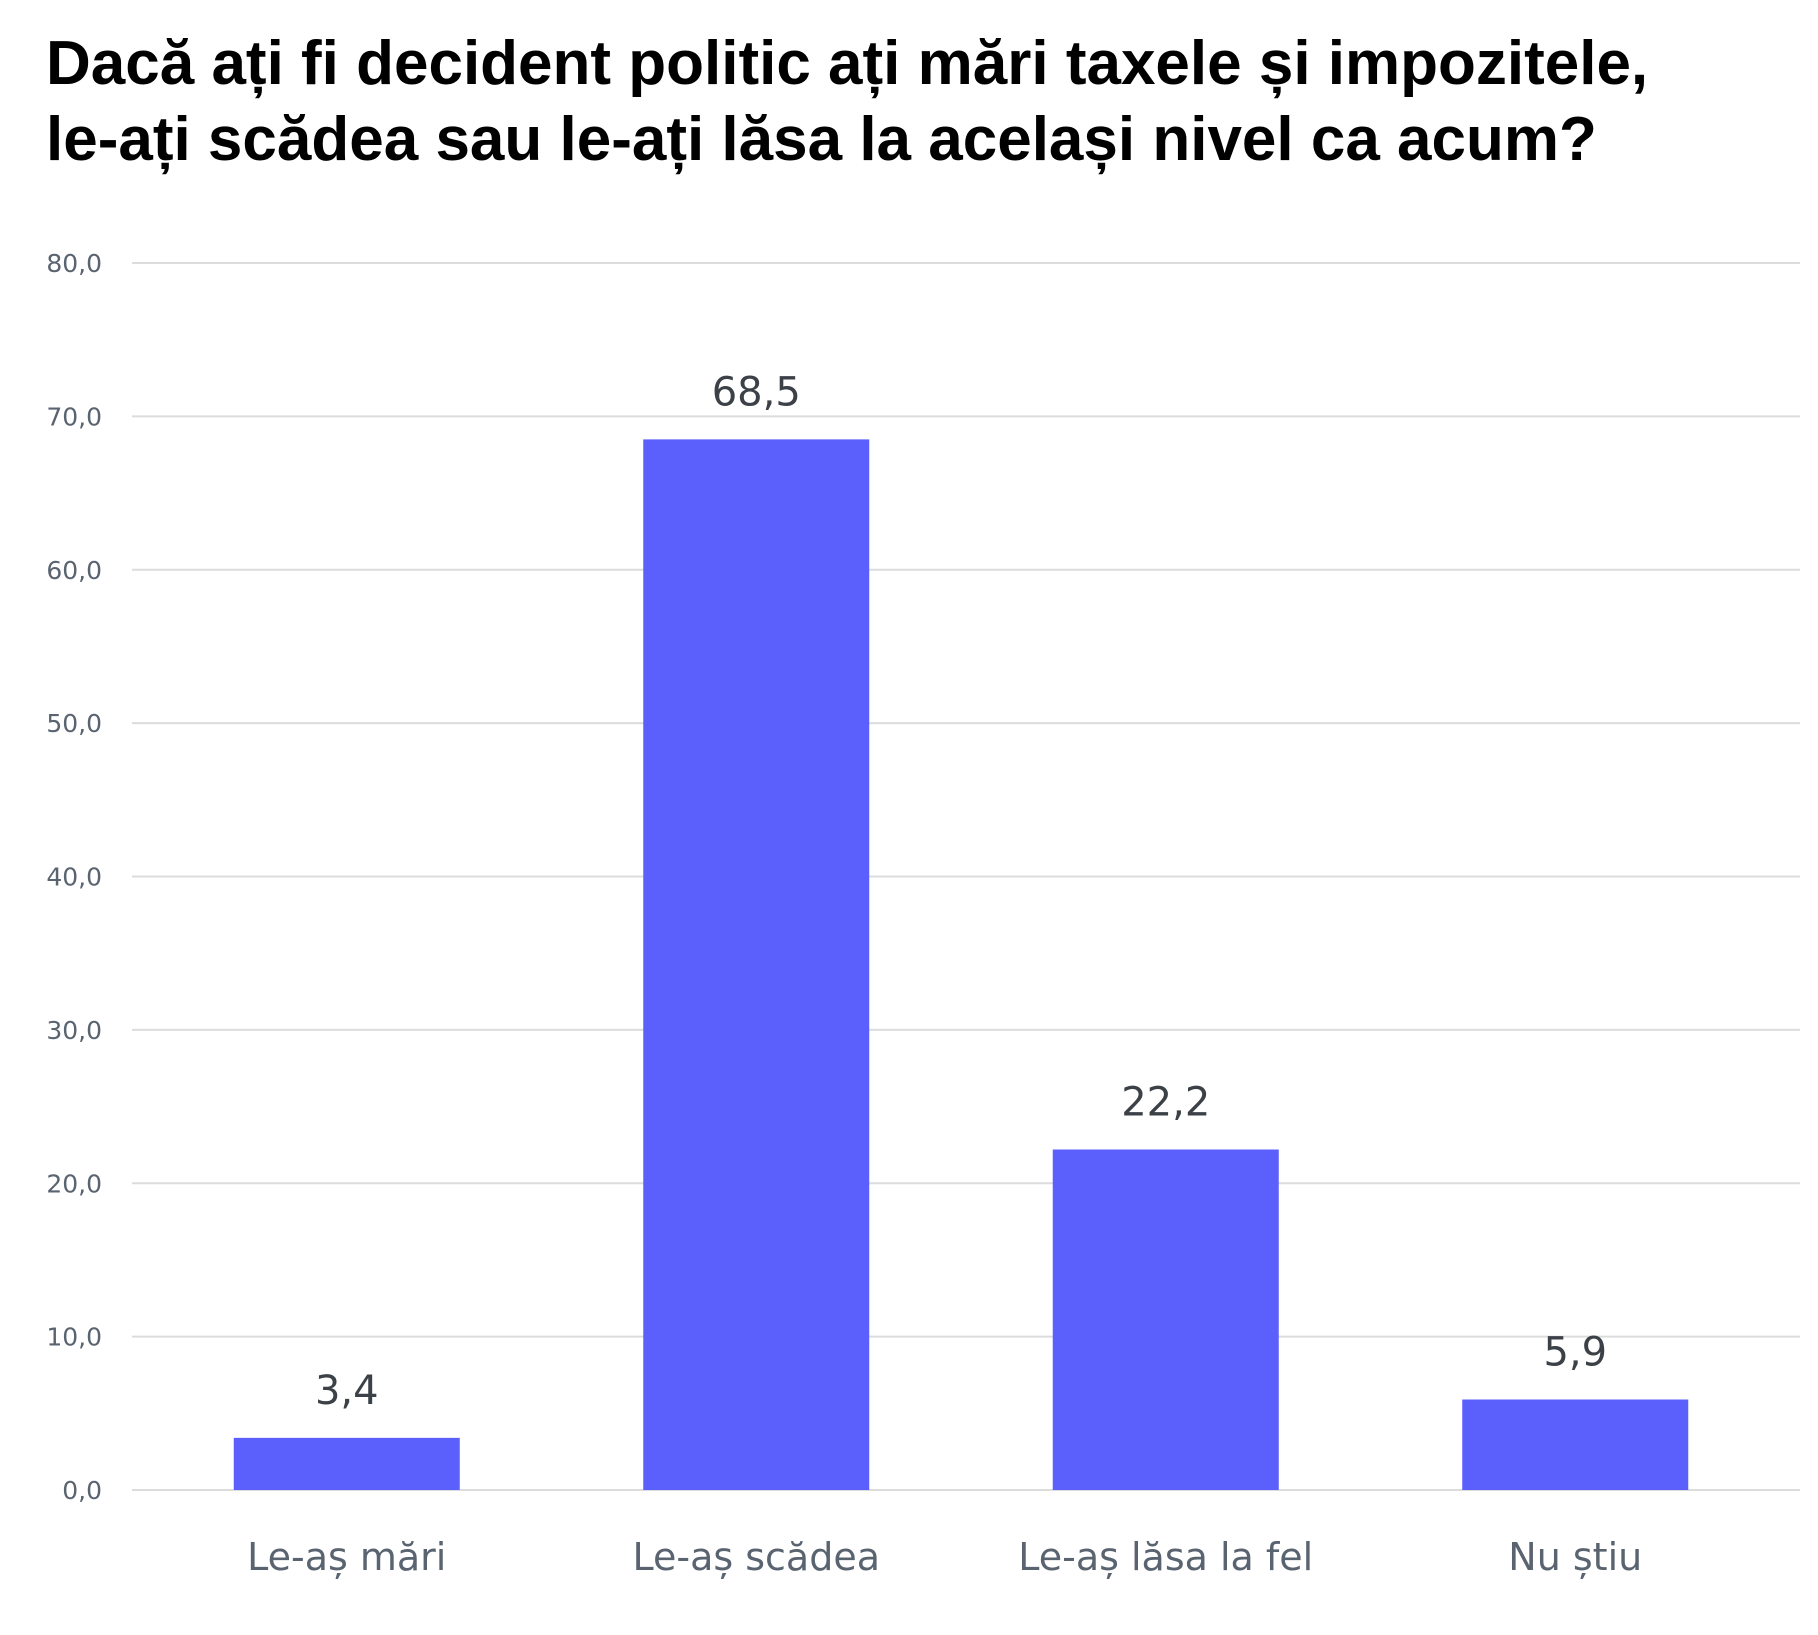  I want to click on x-category-label: Le-aș lăsa la fel, so click(1165, 1557).